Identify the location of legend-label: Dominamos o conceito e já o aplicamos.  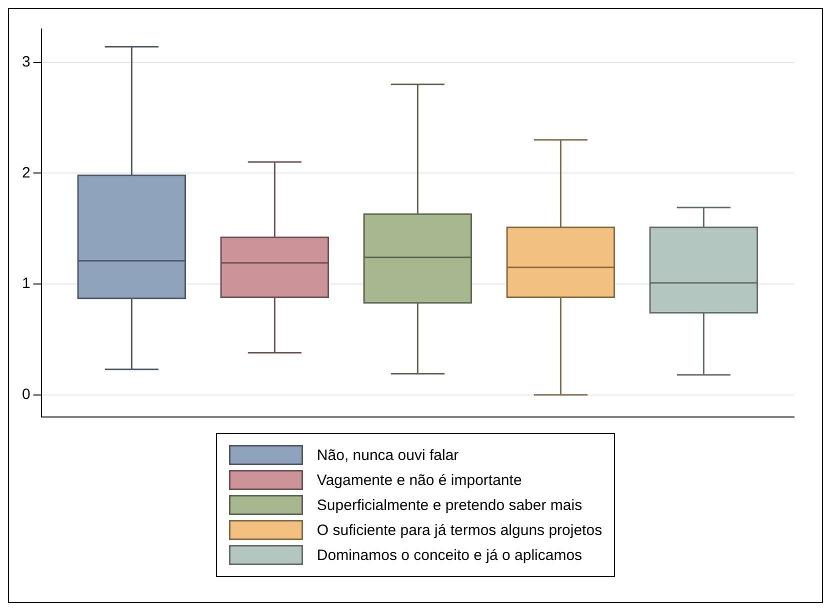
(449, 555).